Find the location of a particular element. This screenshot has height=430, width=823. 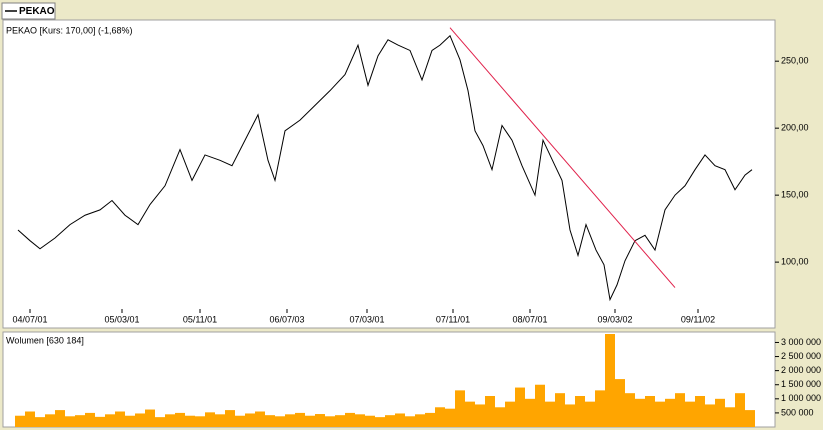

y-tick-label: 100,00 is located at coordinates (795, 261).